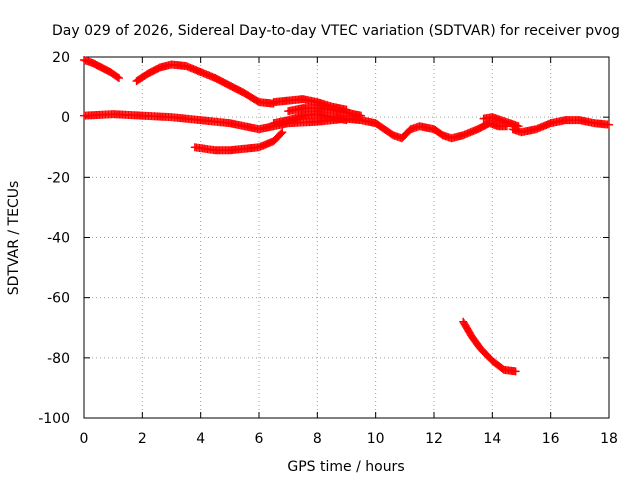 The height and width of the screenshot is (480, 640). I want to click on x-tick-label: 14, so click(492, 439).